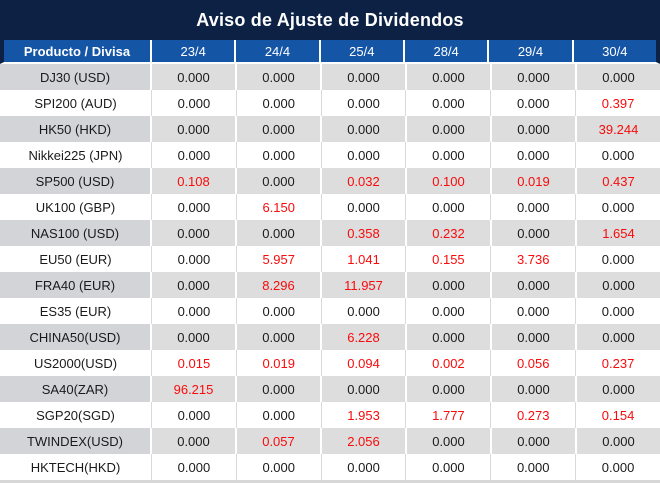 This screenshot has width=660, height=483. What do you see at coordinates (78, 51) in the screenshot?
I see `header-product-column: Producto / Divisa` at bounding box center [78, 51].